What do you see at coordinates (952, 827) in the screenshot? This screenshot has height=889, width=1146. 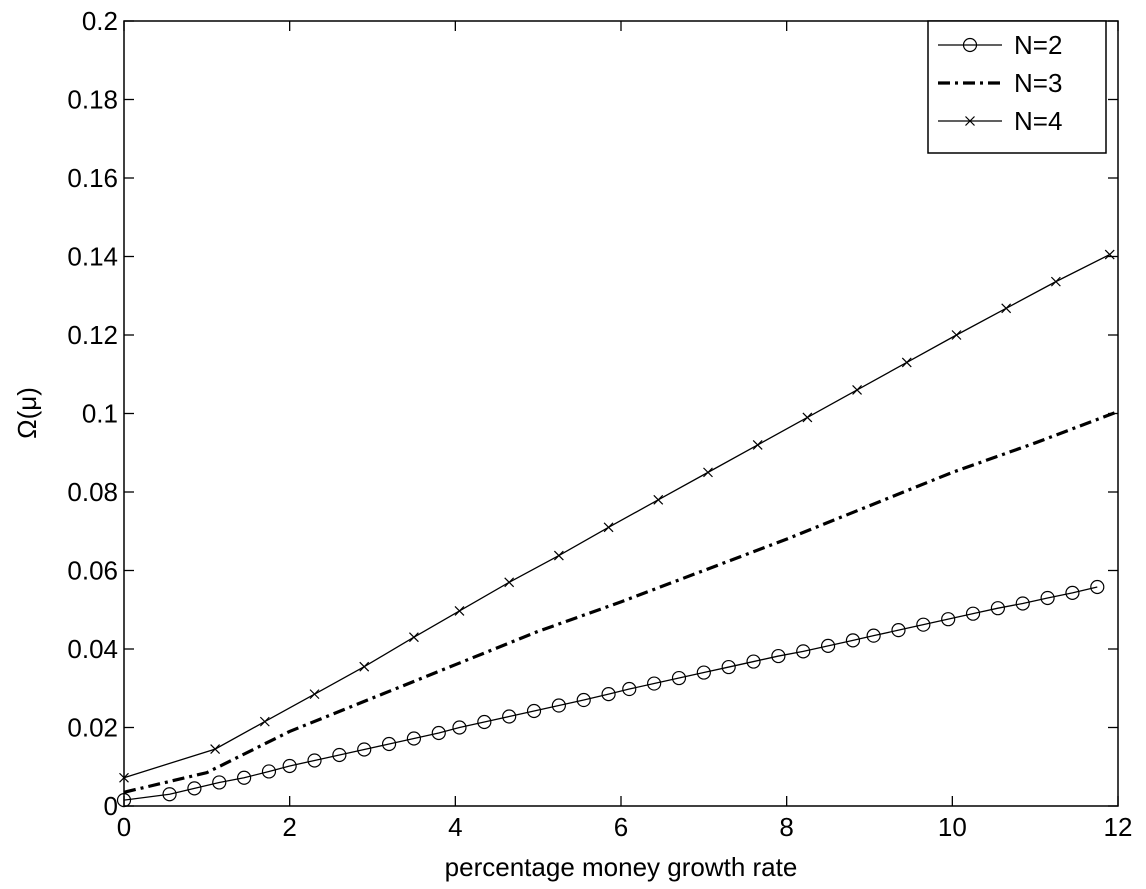 I see `x-tick-label: 10` at bounding box center [952, 827].